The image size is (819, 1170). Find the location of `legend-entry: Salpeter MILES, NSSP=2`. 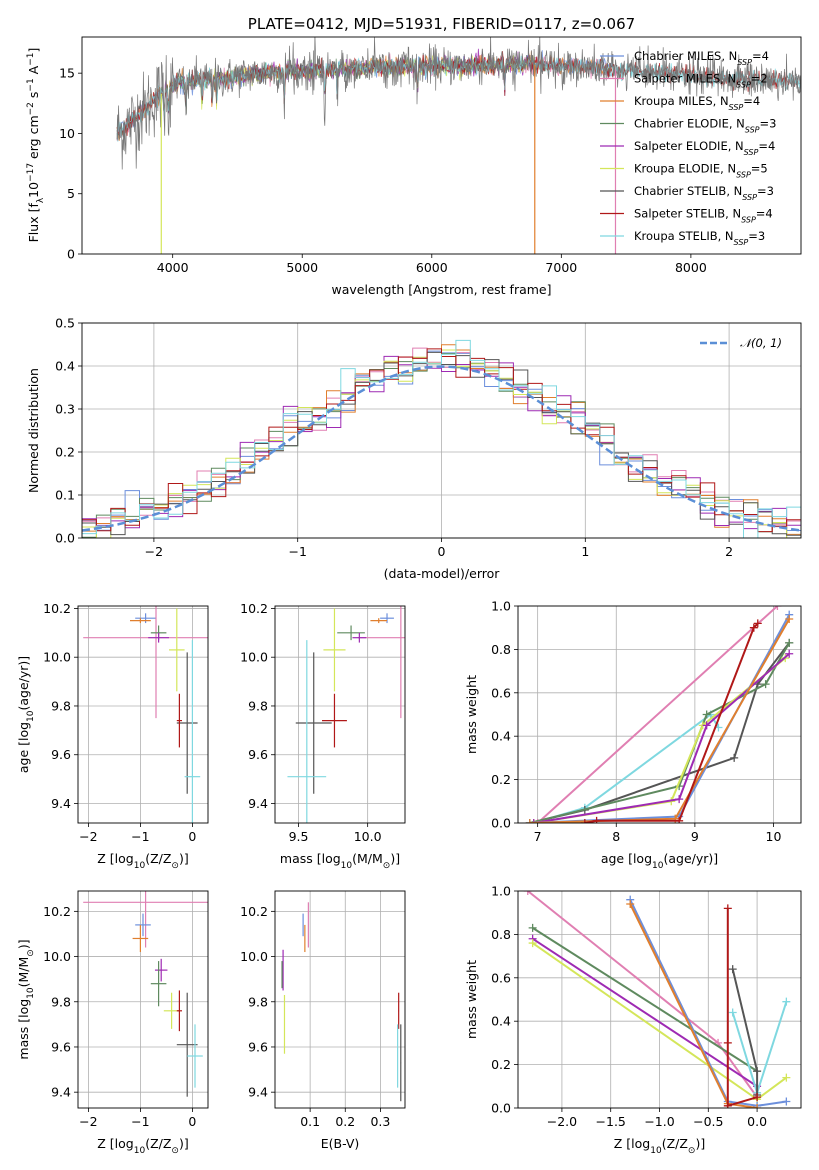

legend-entry: Salpeter MILES, NSSP=2 is located at coordinates (701, 81).